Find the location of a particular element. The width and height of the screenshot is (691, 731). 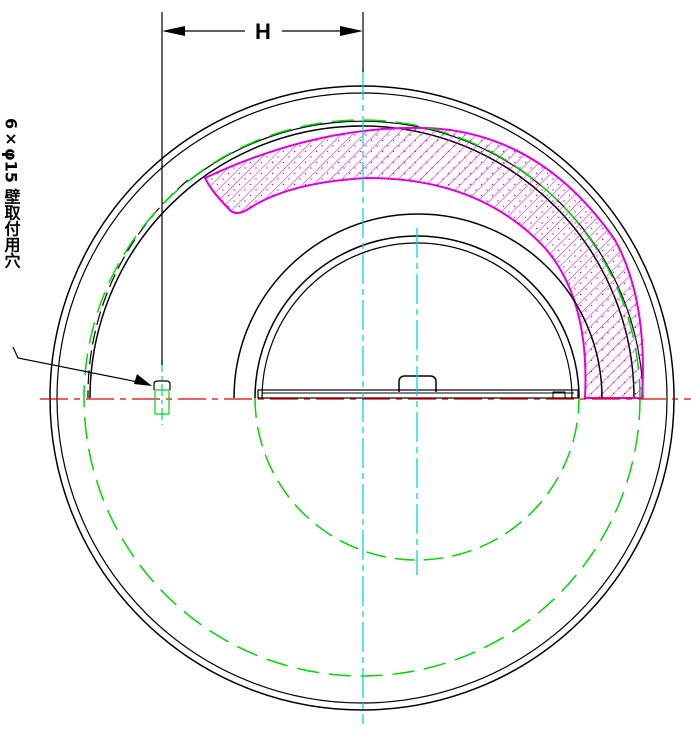

hole-callout: 6×φ15 壁取付用穴 is located at coordinates (77, 252).